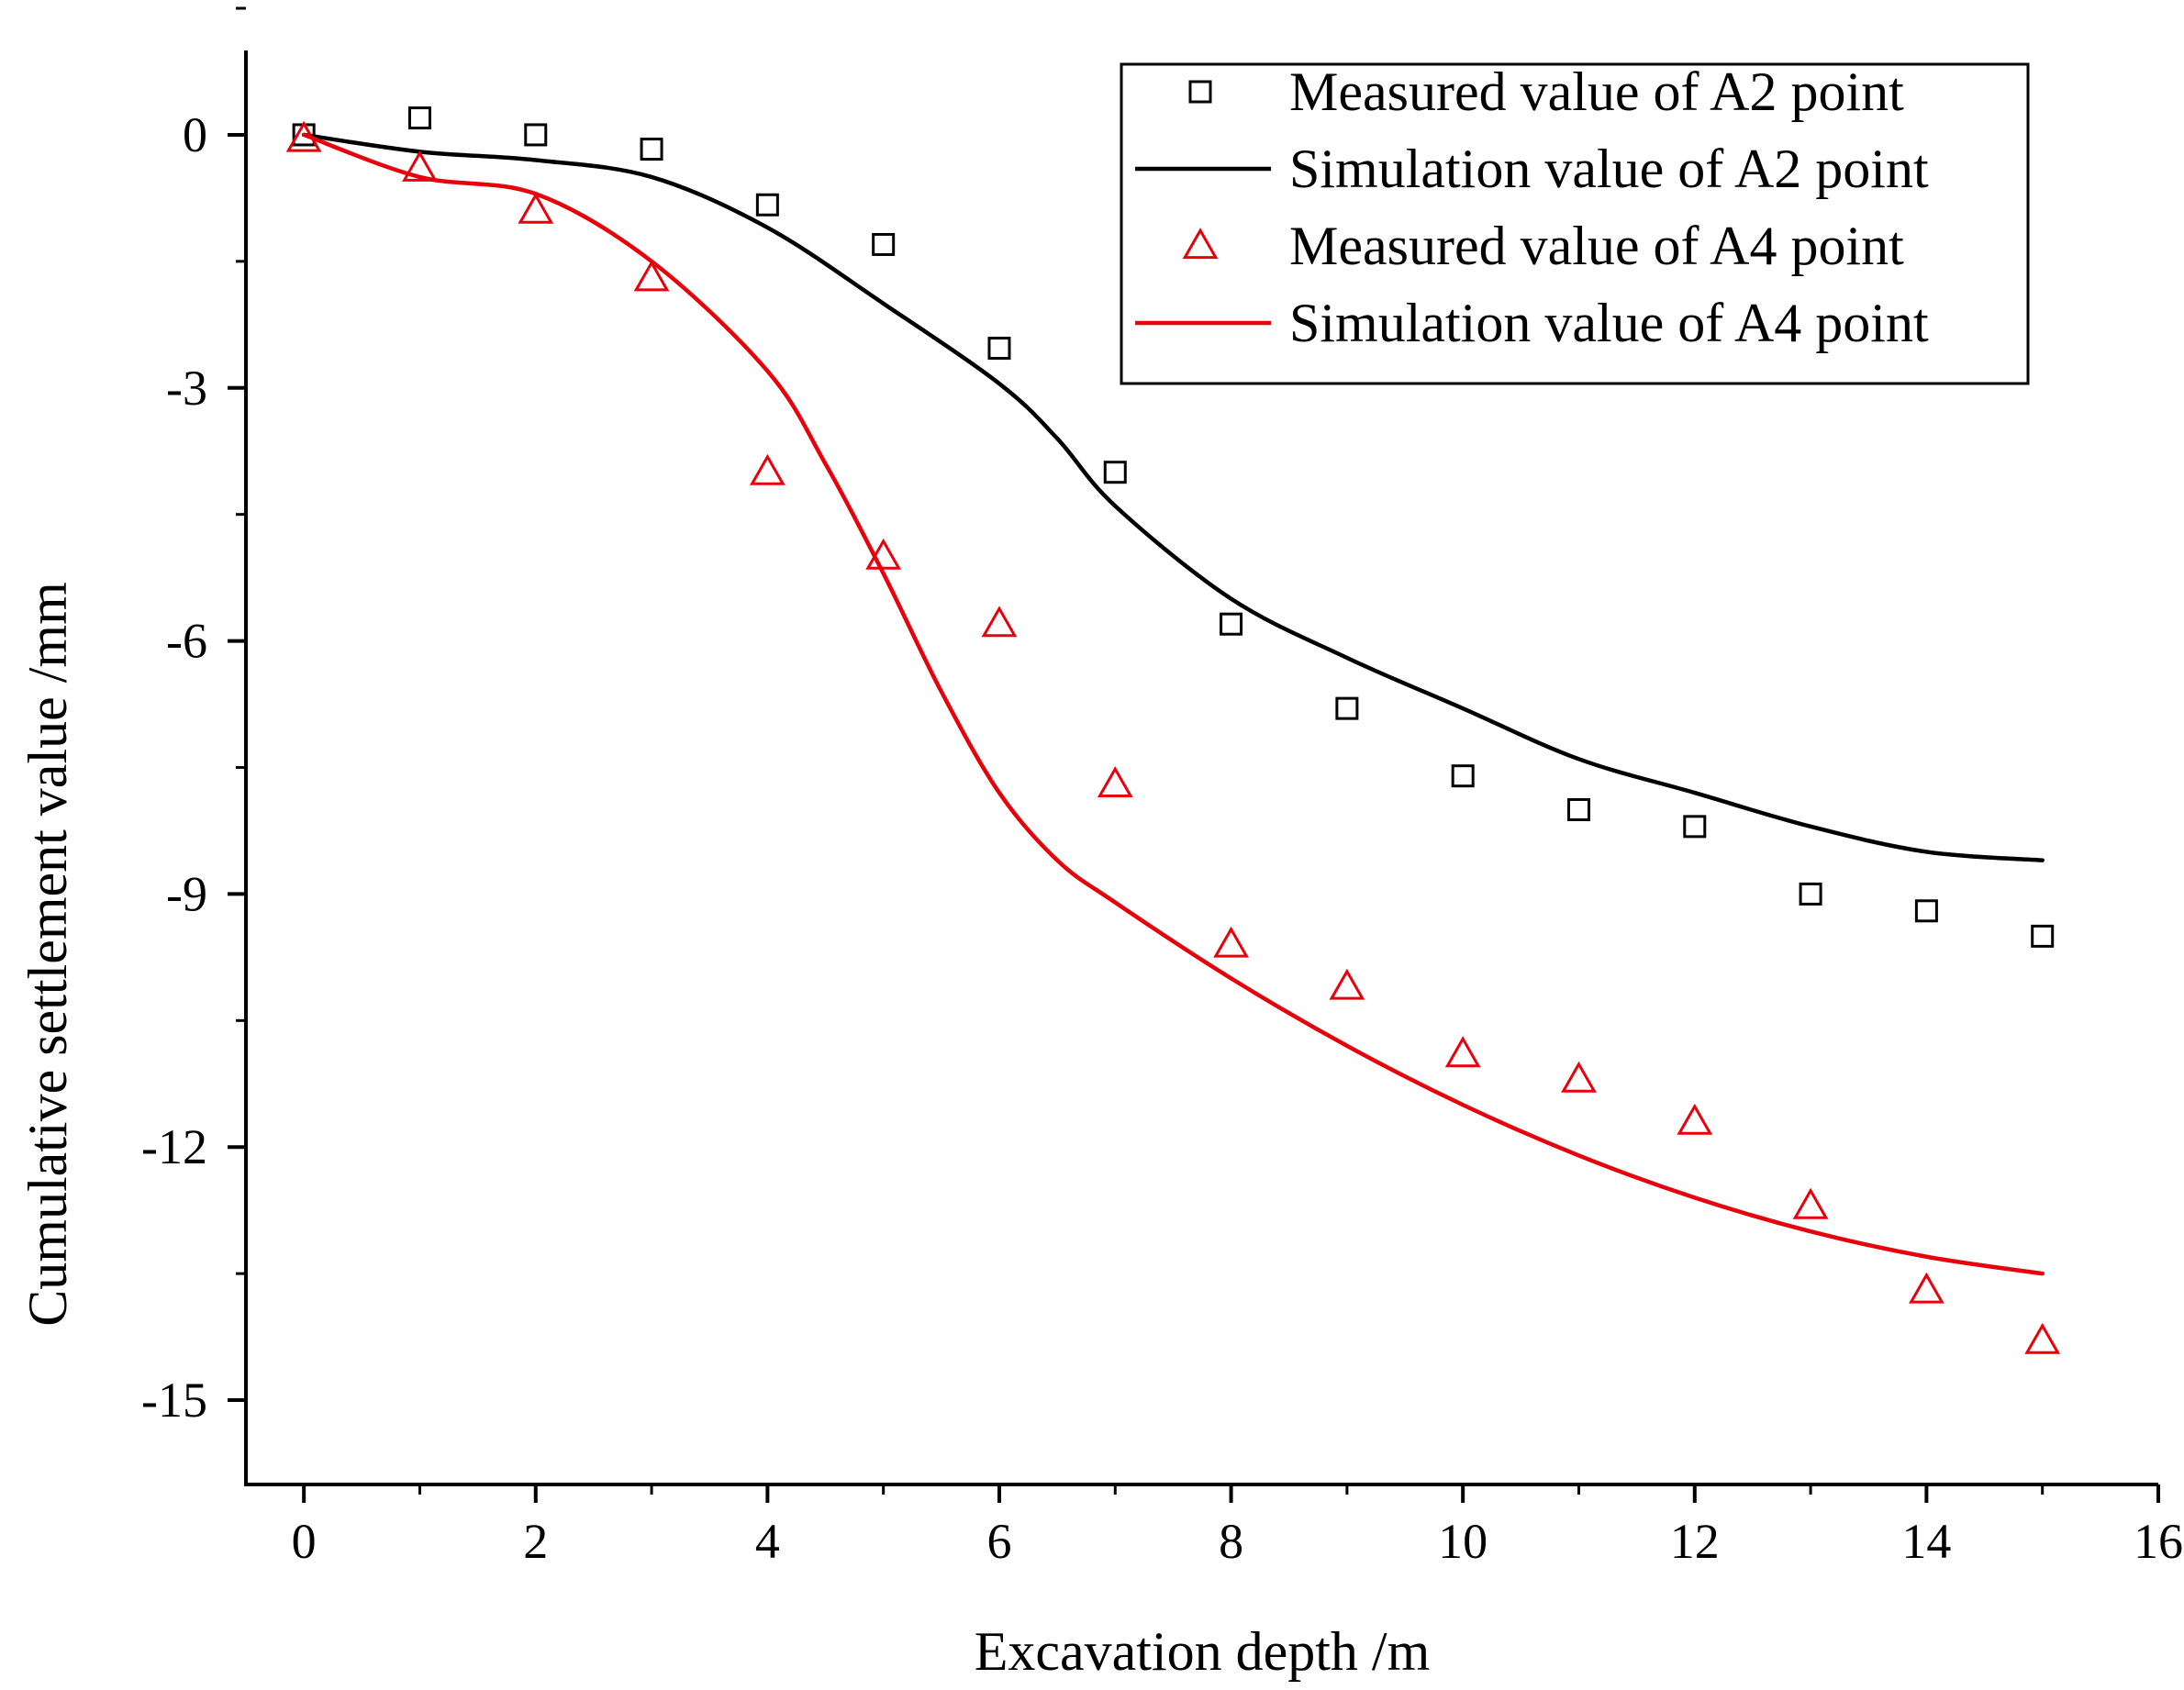 This screenshot has width=2184, height=1690. I want to click on x-tick-label: 2, so click(535, 1541).